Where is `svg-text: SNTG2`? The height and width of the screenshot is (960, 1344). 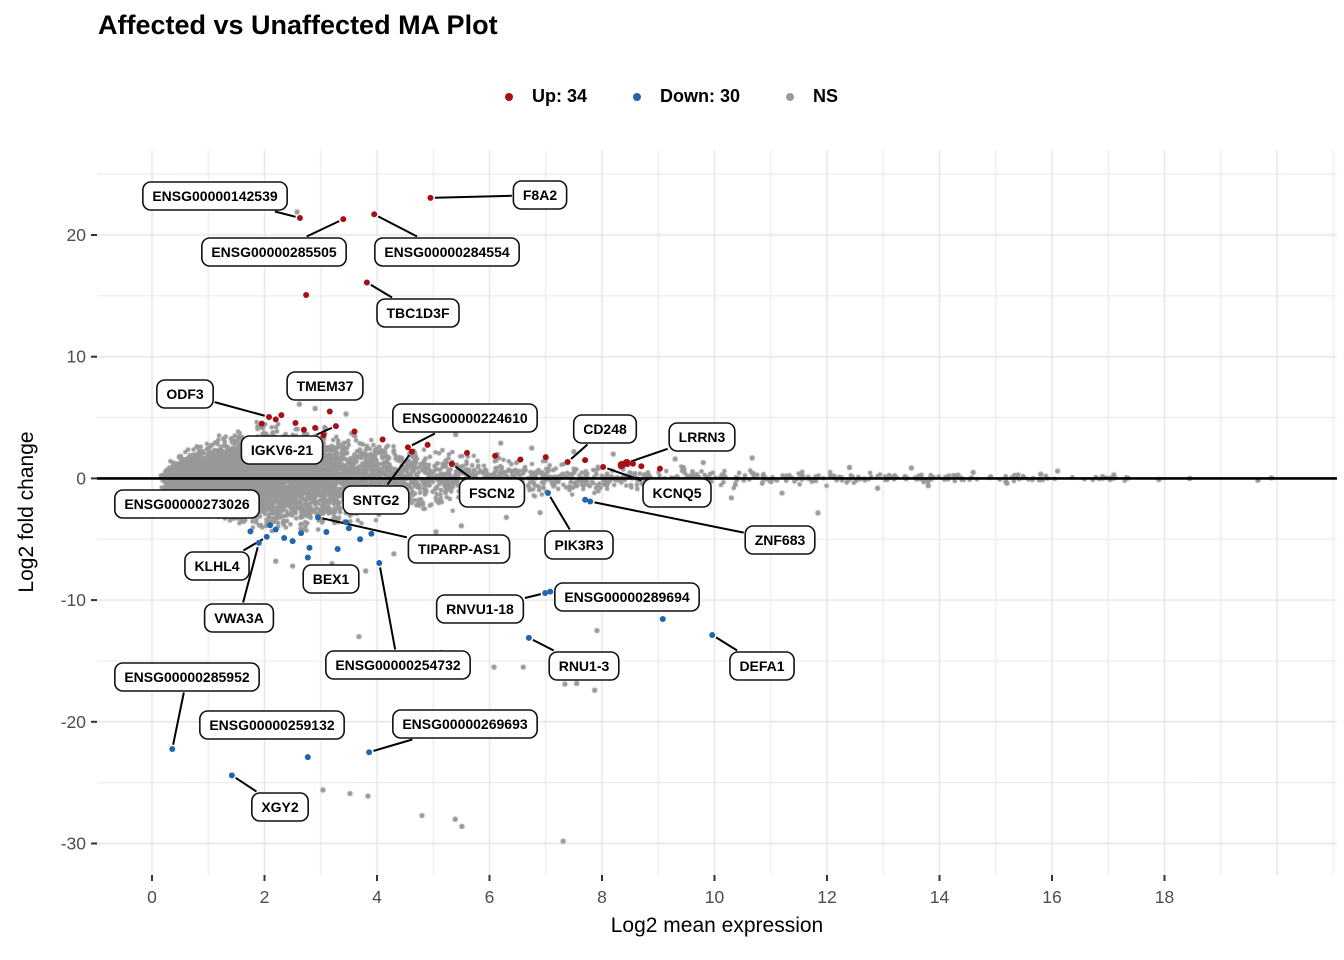
svg-text: SNTG2 is located at coordinates (376, 500).